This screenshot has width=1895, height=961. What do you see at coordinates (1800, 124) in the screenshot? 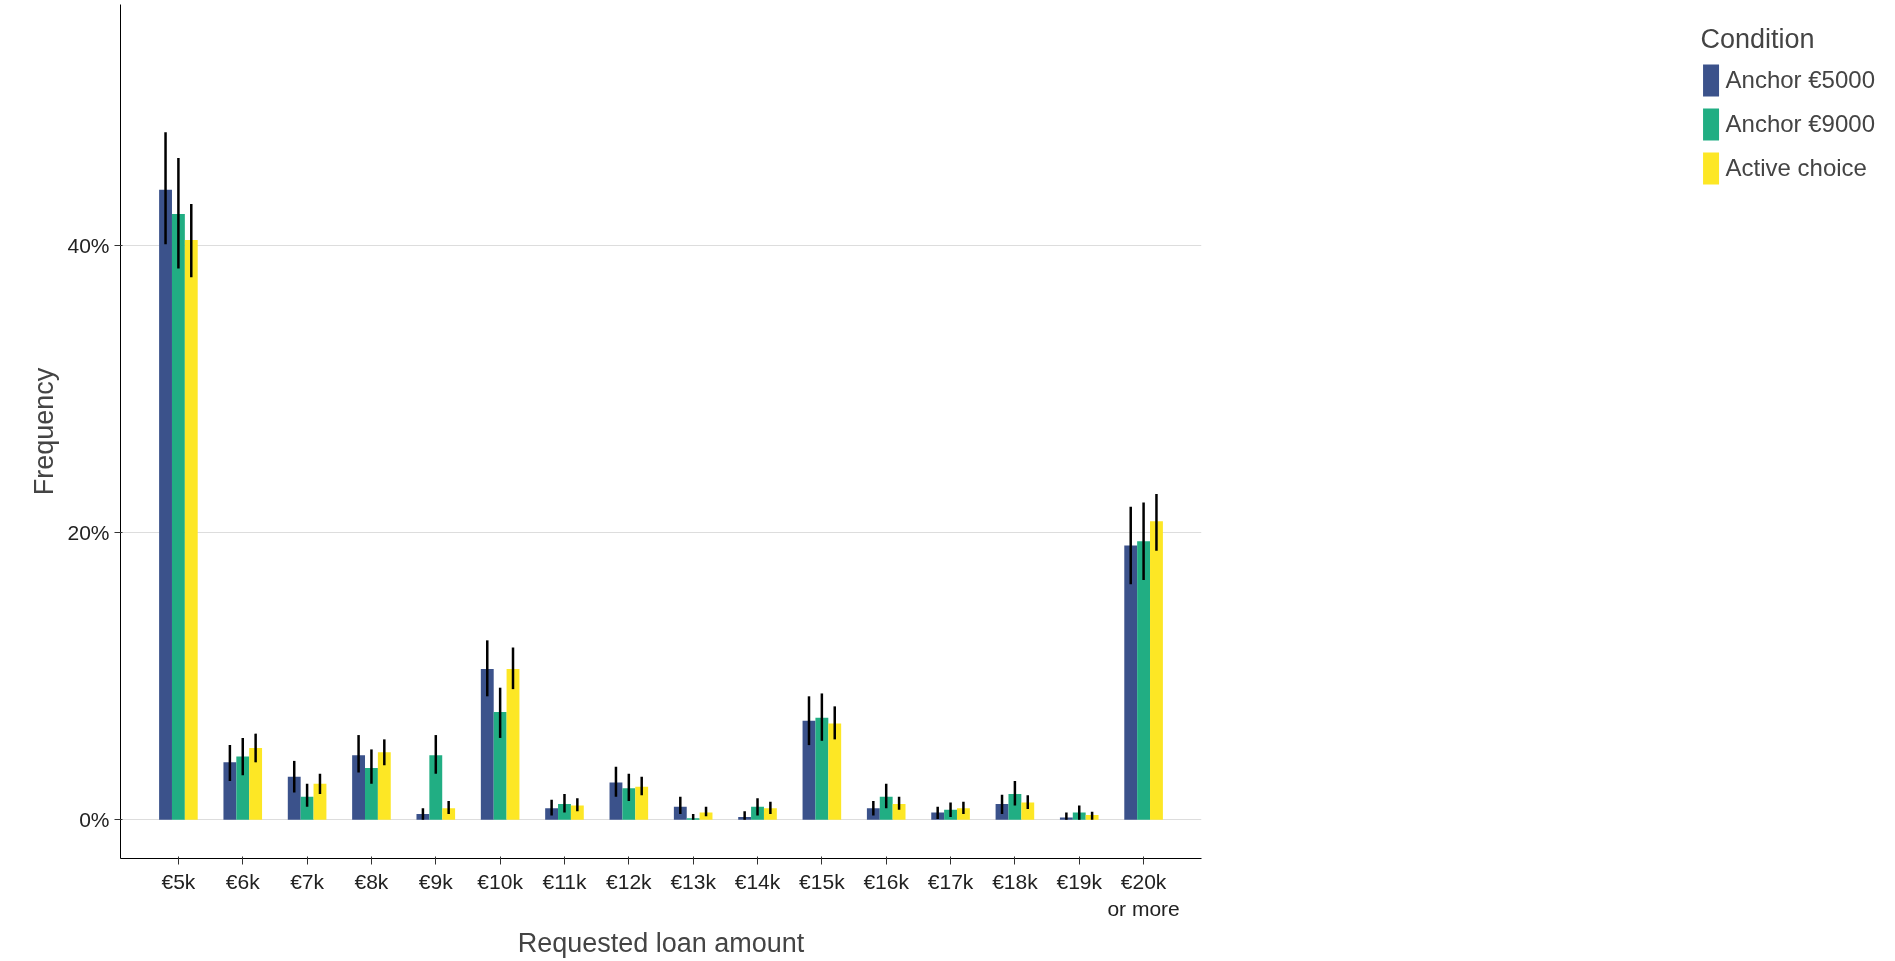
I see `legend-label: Anchor €9000` at bounding box center [1800, 124].